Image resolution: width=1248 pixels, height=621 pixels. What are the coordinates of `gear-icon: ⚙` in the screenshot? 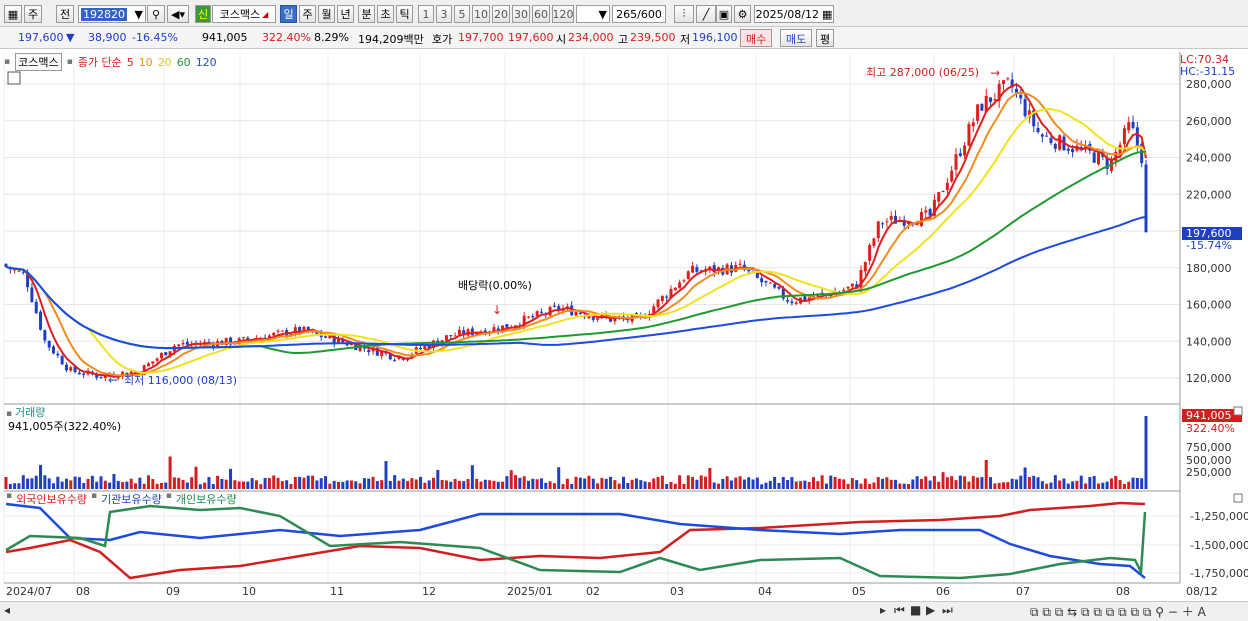 It's located at (742, 14).